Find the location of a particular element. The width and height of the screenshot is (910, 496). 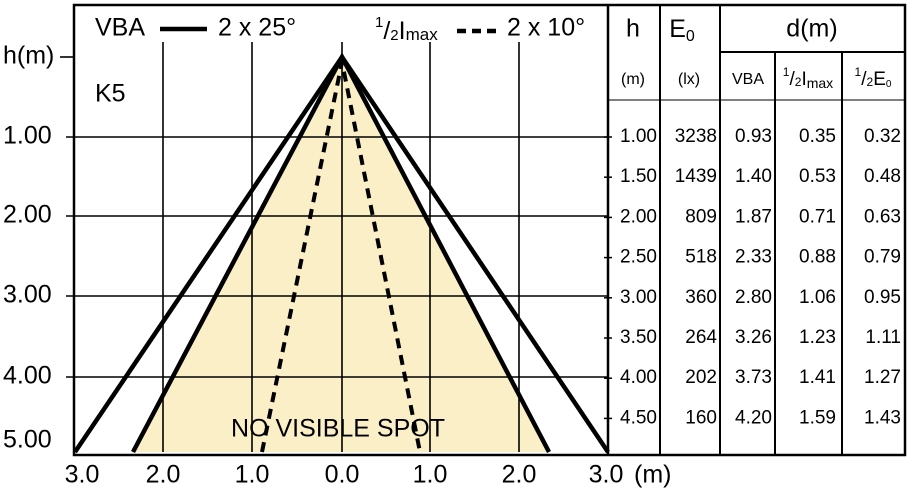

y-tick-label: 5.00 is located at coordinates (27, 440).